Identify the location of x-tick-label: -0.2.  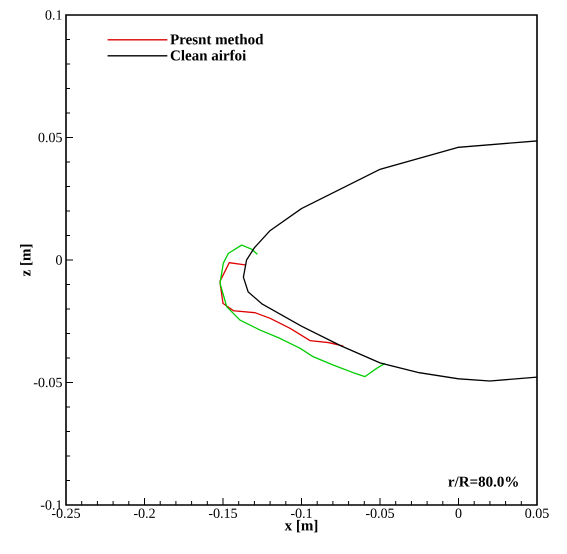
(144, 513).